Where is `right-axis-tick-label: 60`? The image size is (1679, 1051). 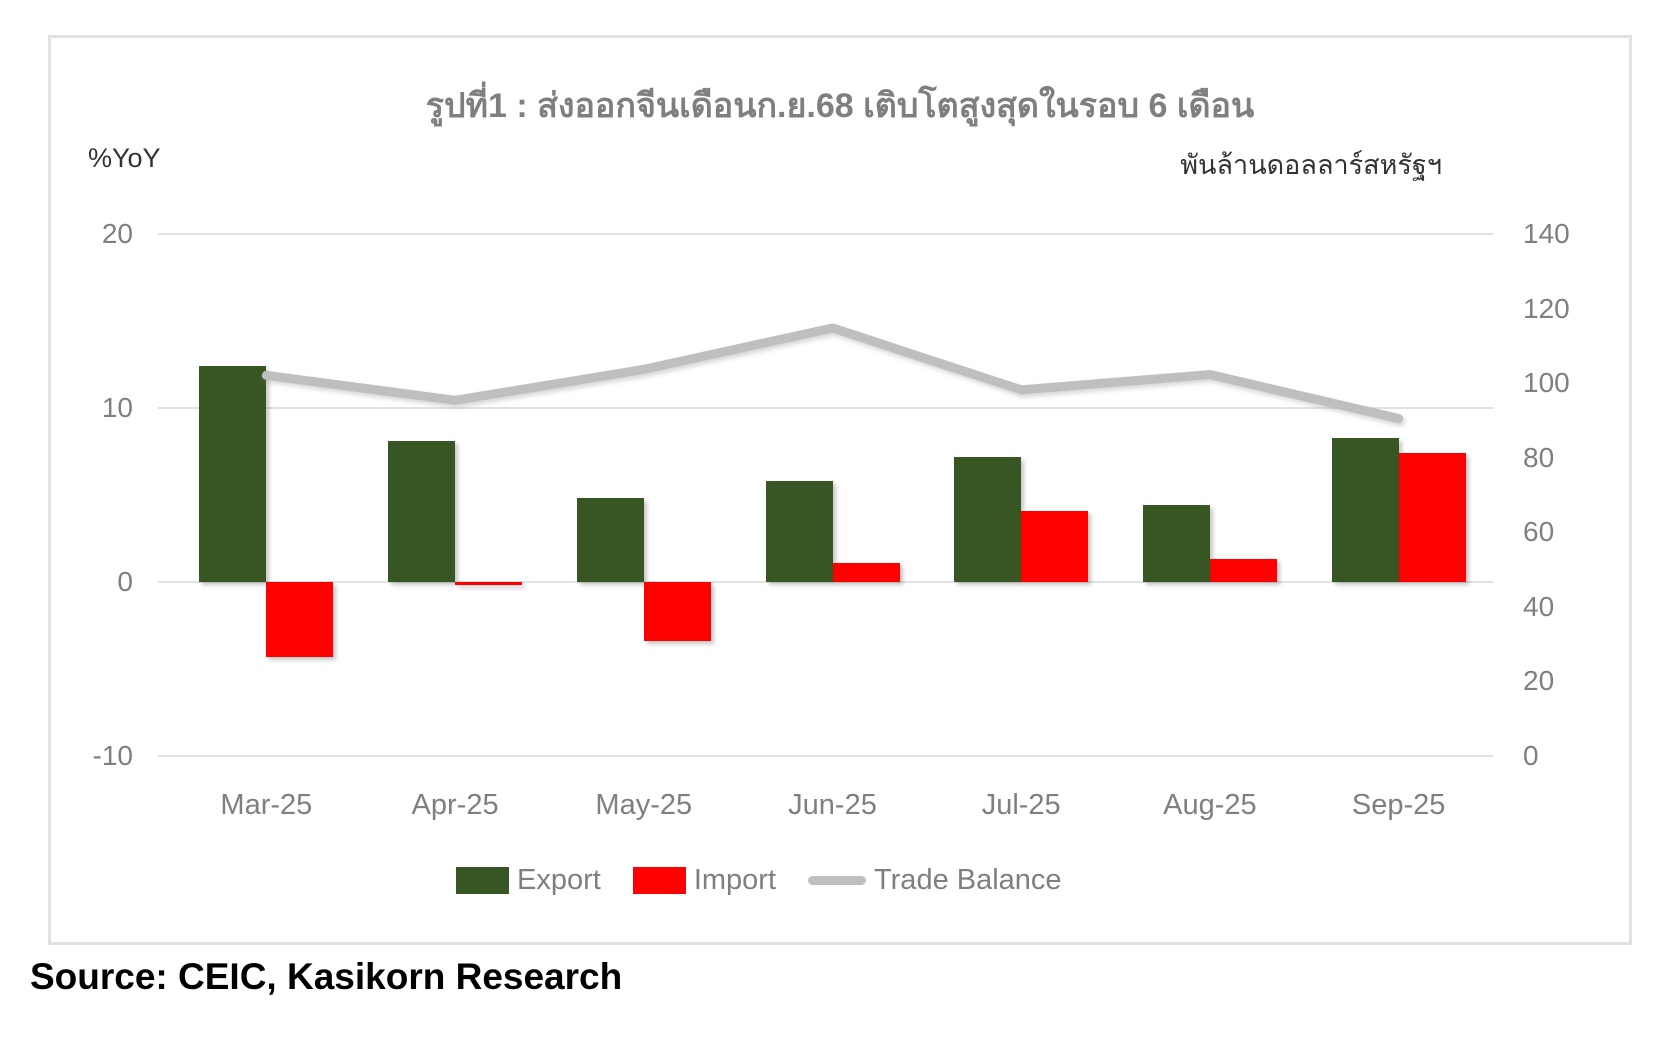 right-axis-tick-label: 60 is located at coordinates (1539, 532).